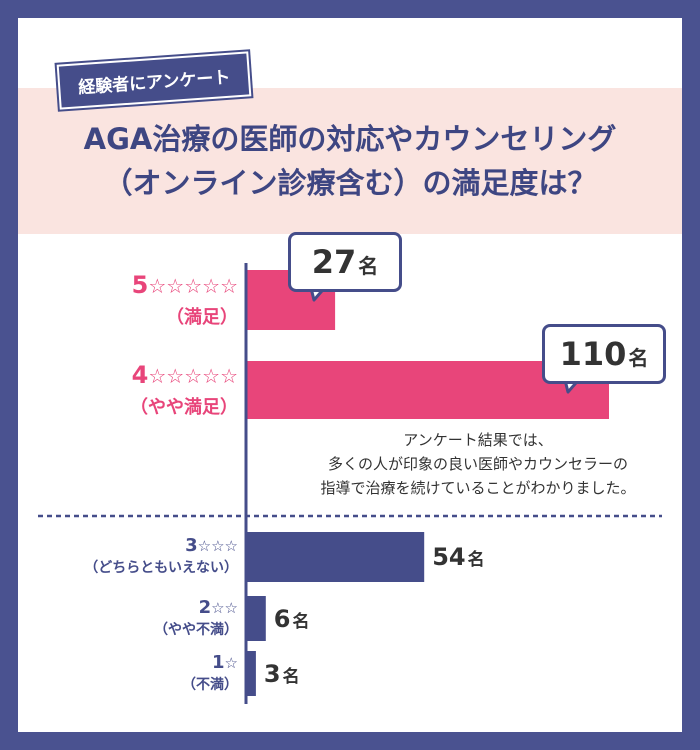 This screenshot has width=700, height=750. Describe the element at coordinates (205, 607) in the screenshot. I see `rating-number: 2` at that location.